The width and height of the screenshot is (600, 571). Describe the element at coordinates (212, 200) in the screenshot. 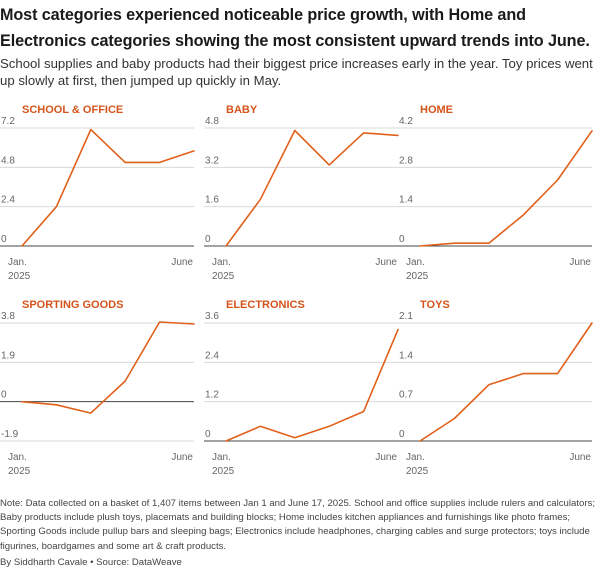

I see `y-tick-label: 1.6` at that location.